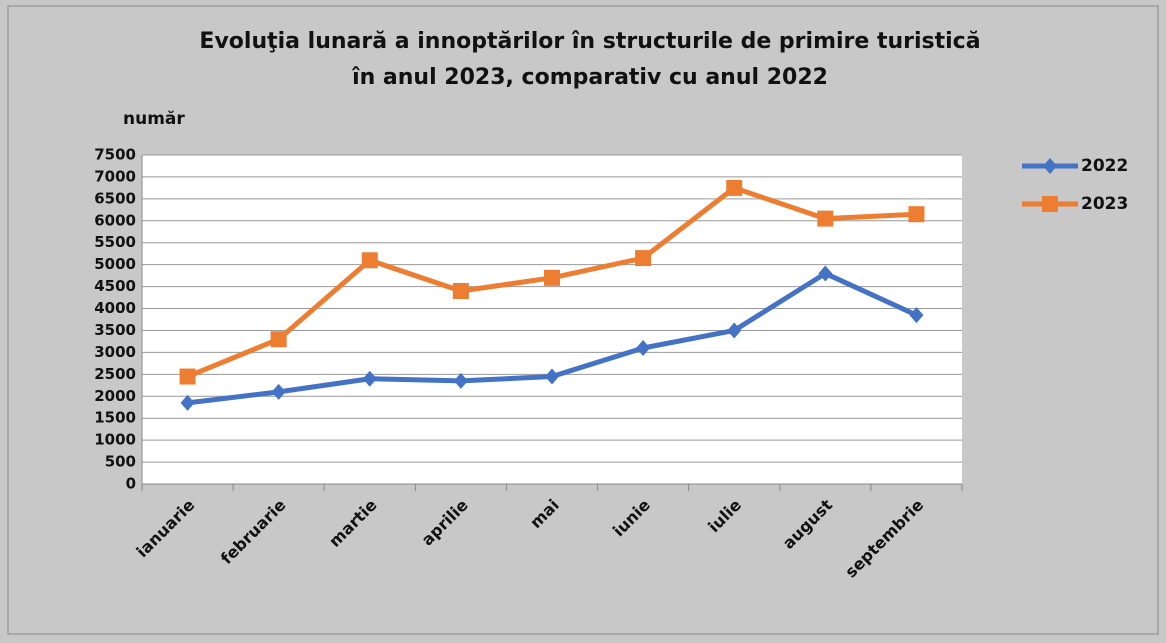  I want to click on y-tick-label: 4500, so click(115, 286).